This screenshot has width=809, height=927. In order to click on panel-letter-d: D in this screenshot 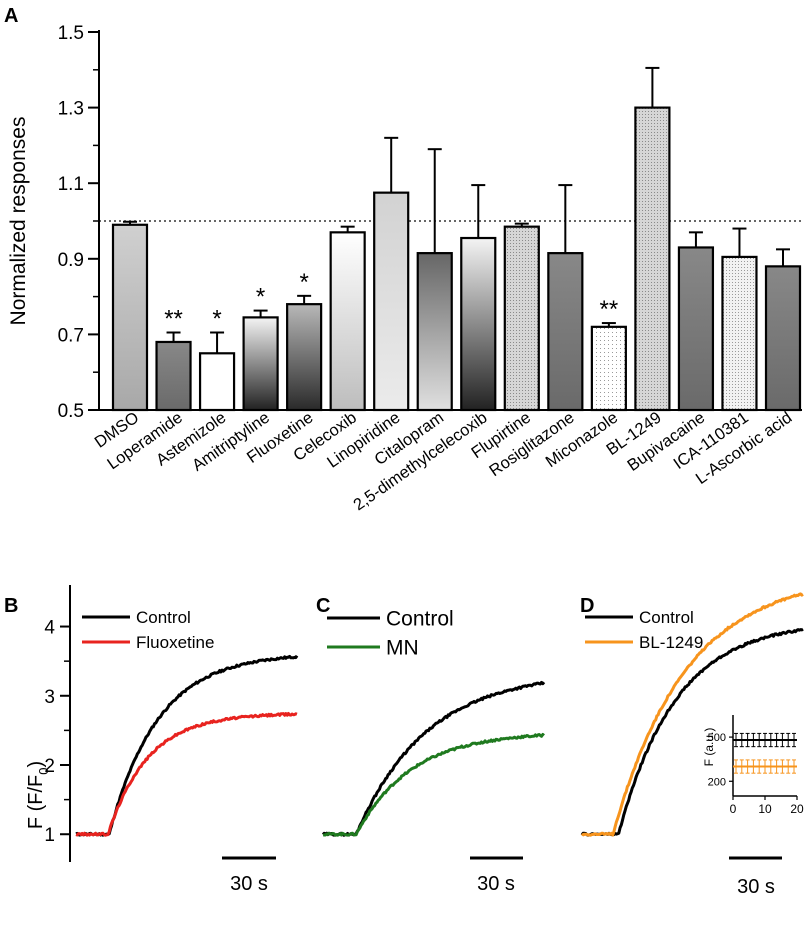, I will do `click(587, 606)`.